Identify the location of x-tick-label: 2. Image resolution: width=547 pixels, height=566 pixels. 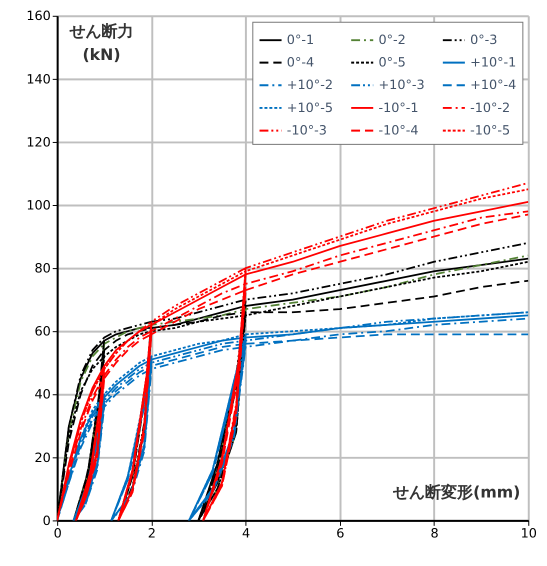
(152, 534).